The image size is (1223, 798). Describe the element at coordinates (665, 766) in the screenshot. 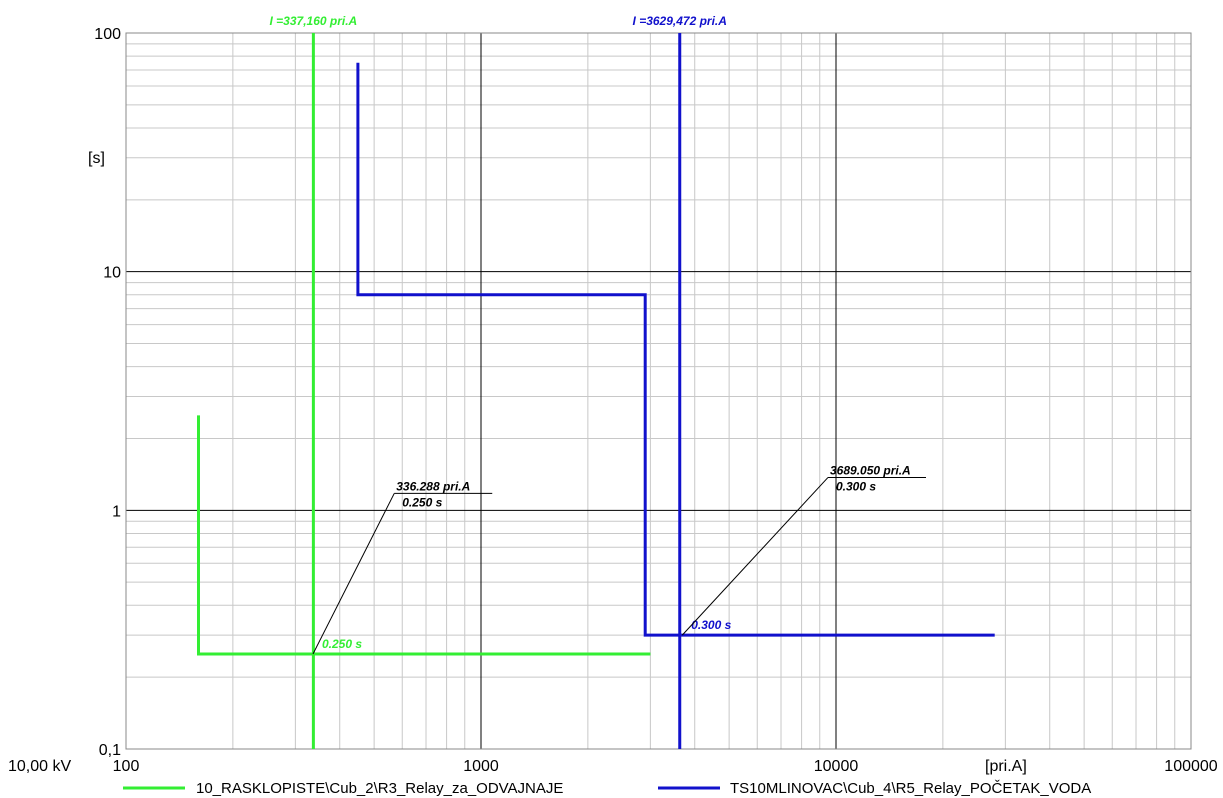

I see `x-tick-labels: 100 1000 10000 100000` at that location.